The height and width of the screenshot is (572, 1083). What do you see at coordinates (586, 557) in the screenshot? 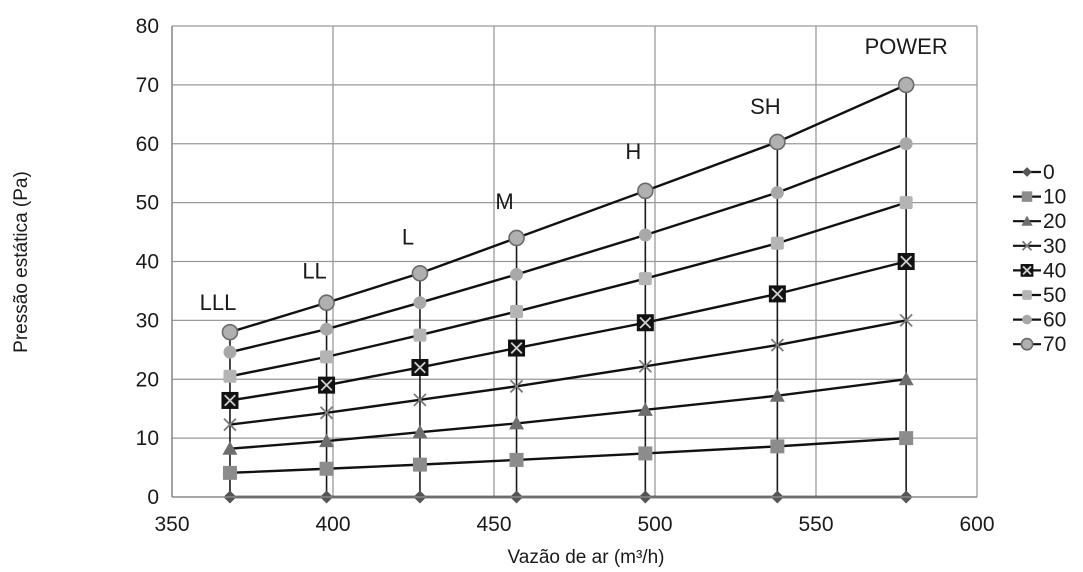
I see `x-axis-label: Vazão de ar (m³/h)` at bounding box center [586, 557].